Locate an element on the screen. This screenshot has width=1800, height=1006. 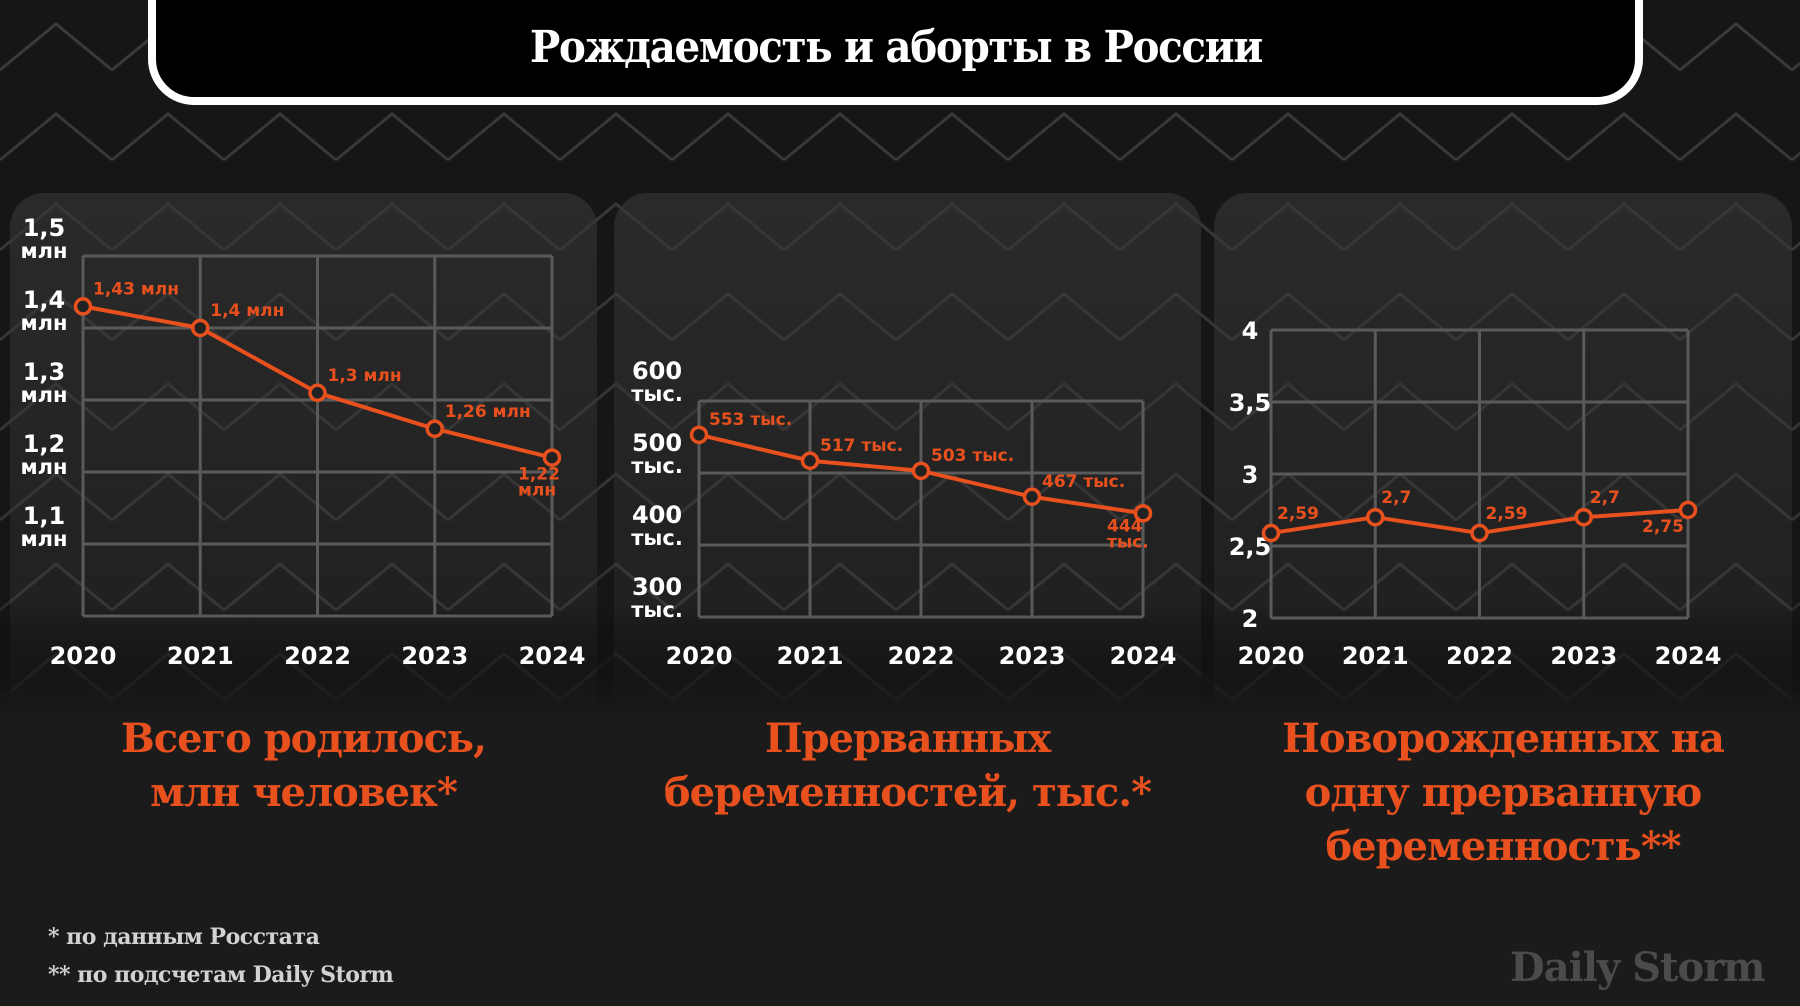
x-tick-label: 2021 is located at coordinates (1375, 656).